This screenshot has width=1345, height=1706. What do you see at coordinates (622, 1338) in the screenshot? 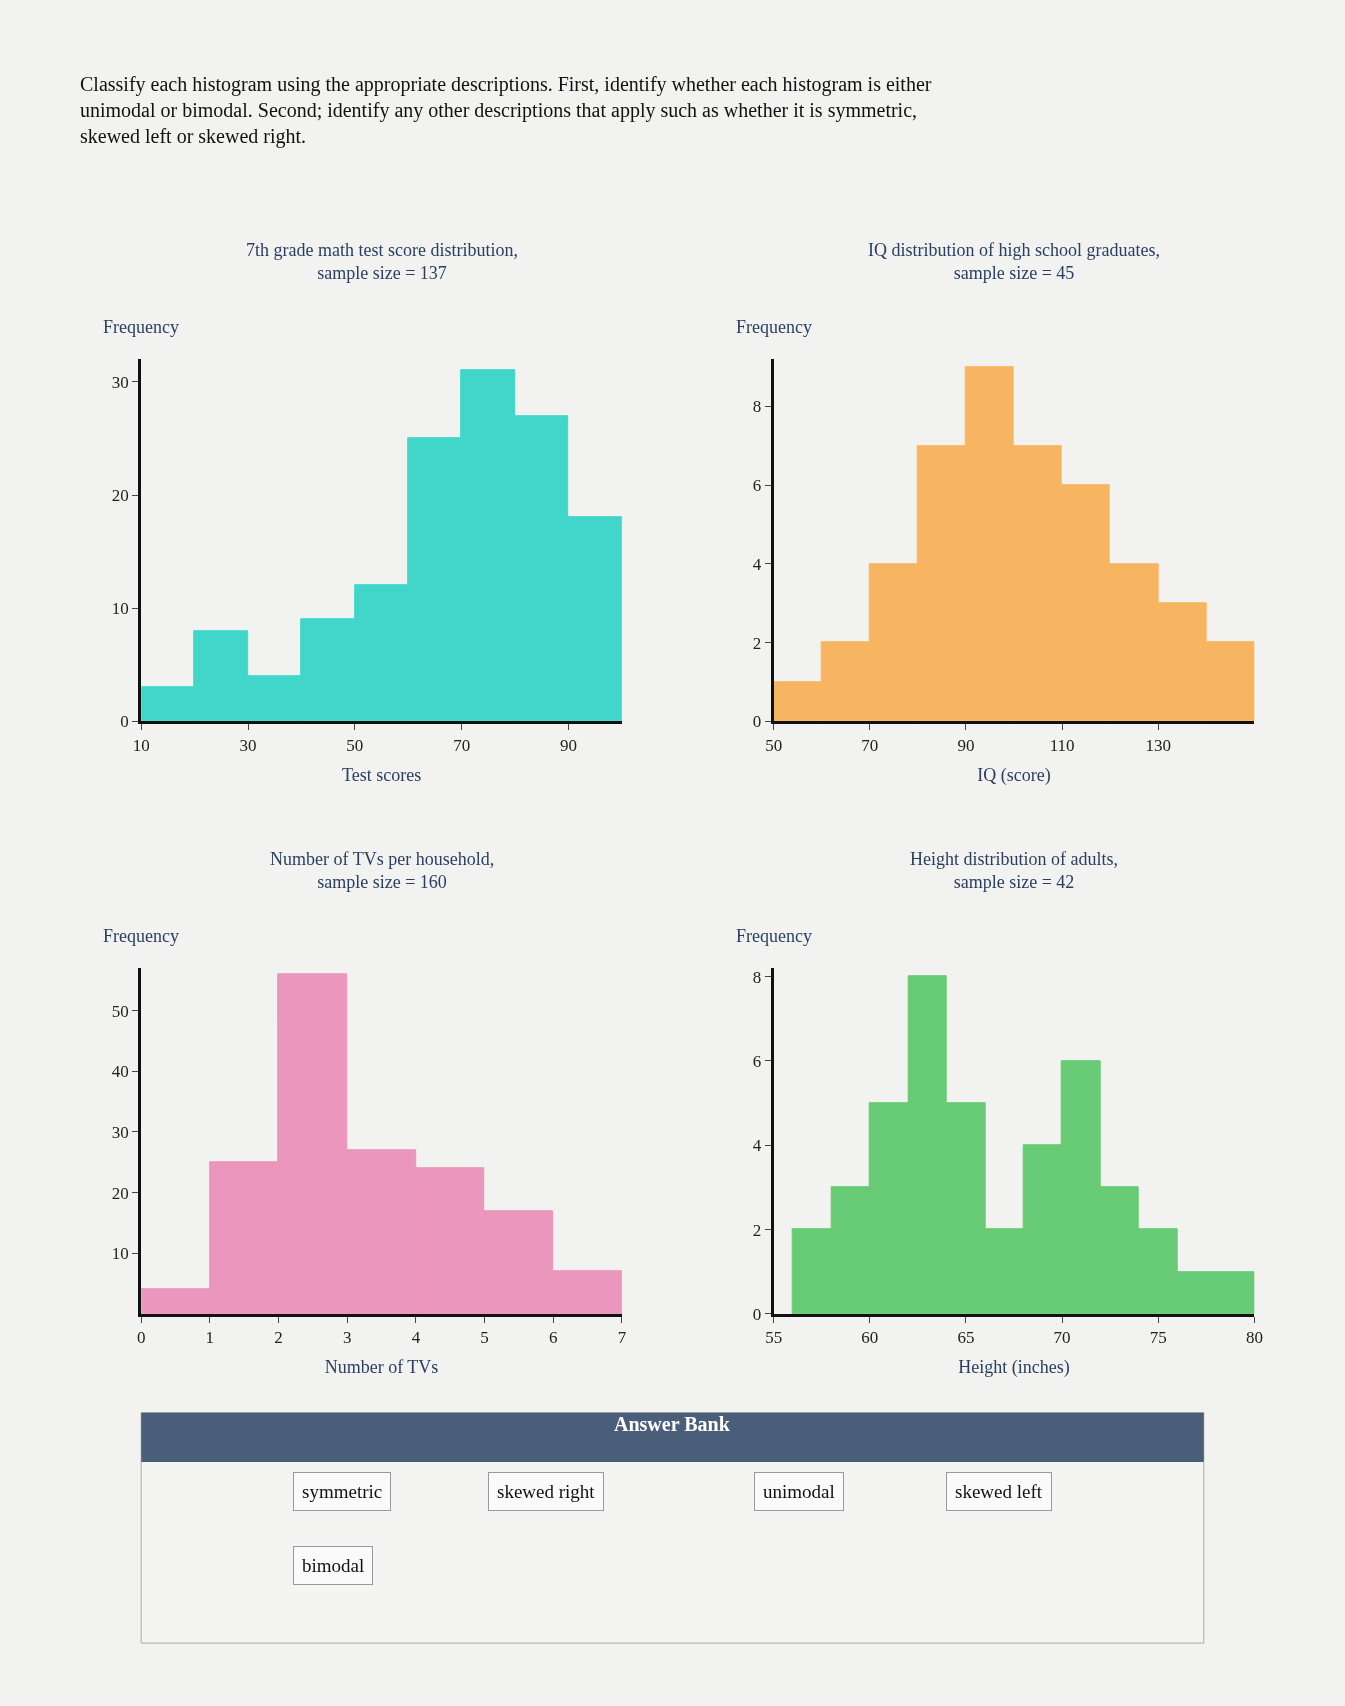
I see `x-tick-label: 7` at bounding box center [622, 1338].